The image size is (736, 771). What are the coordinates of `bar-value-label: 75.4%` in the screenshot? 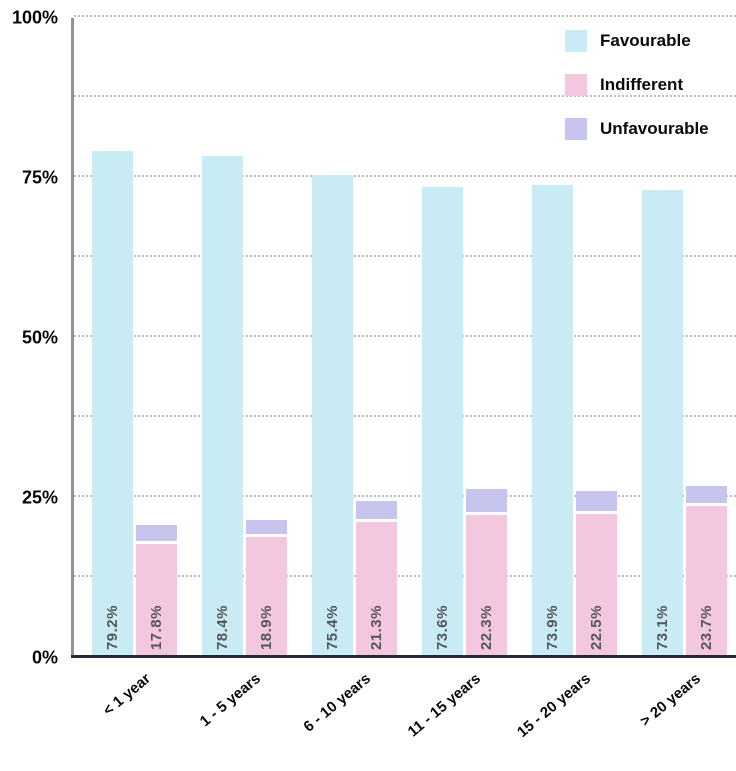 It's located at (332, 627).